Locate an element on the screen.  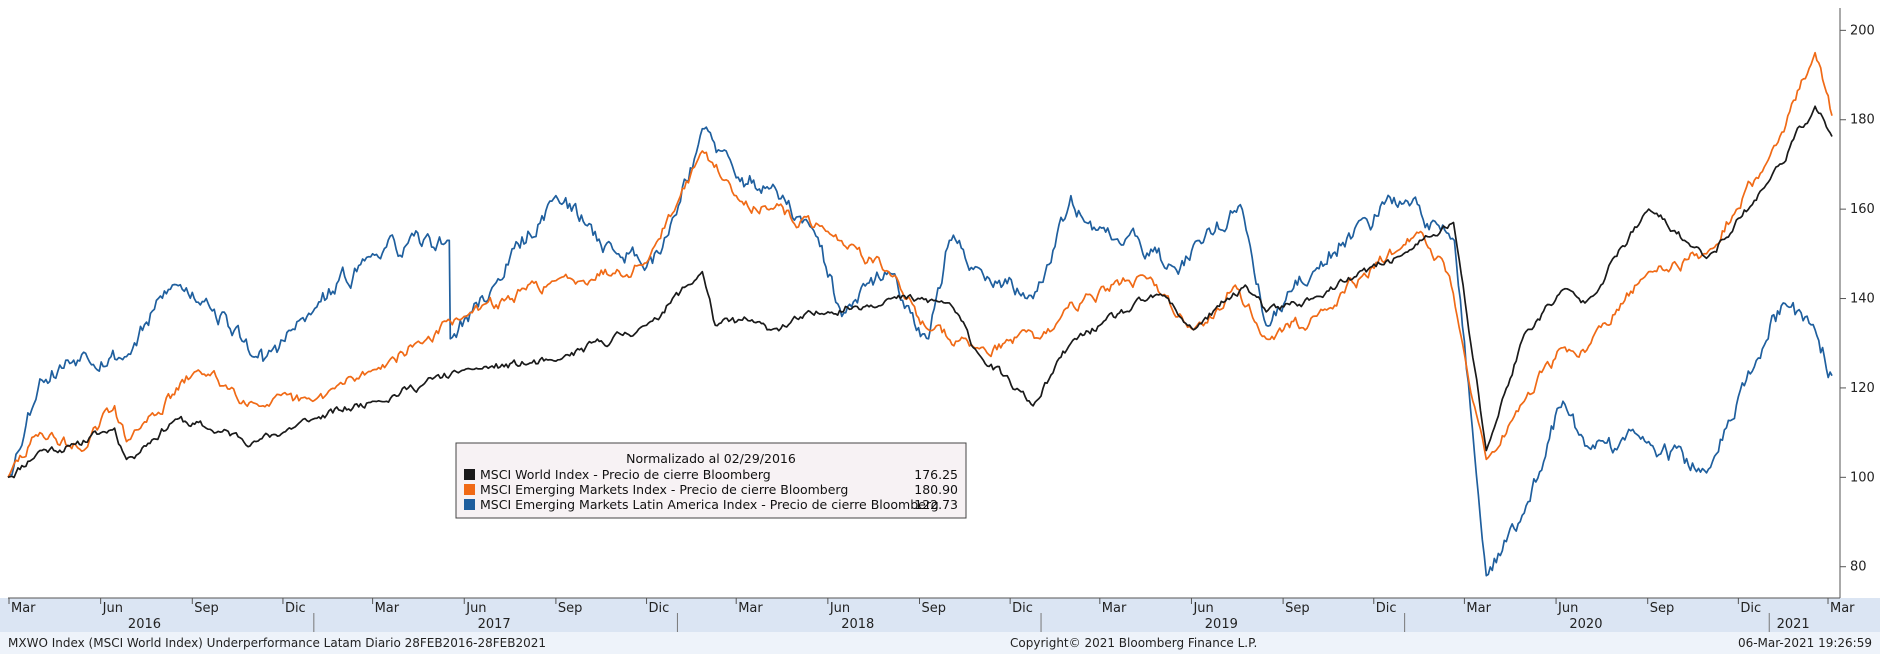
y-axis-ticks: 80 100 120 140 160 180 200 is located at coordinates (1857, 299).